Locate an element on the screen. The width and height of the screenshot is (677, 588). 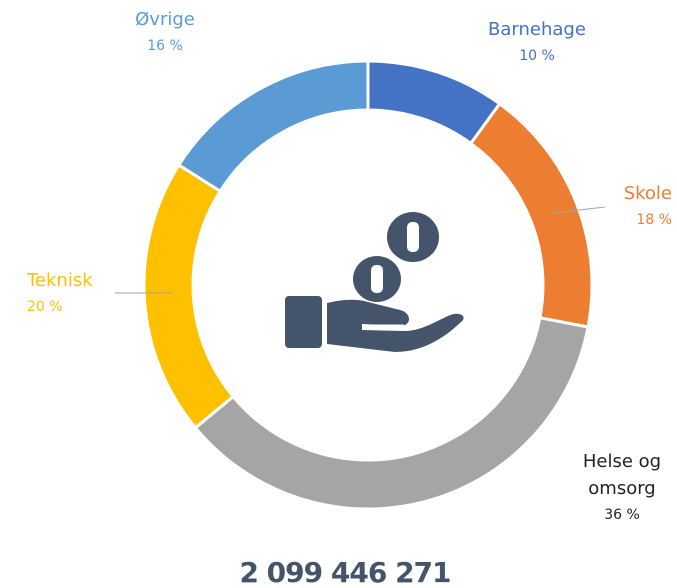
slice-label: Skole 18 % is located at coordinates (616, 207).